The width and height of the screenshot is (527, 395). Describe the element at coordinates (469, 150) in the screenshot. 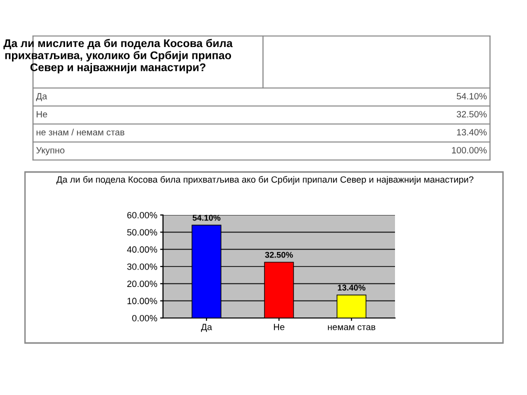

I see `text: 100.00%` at that location.